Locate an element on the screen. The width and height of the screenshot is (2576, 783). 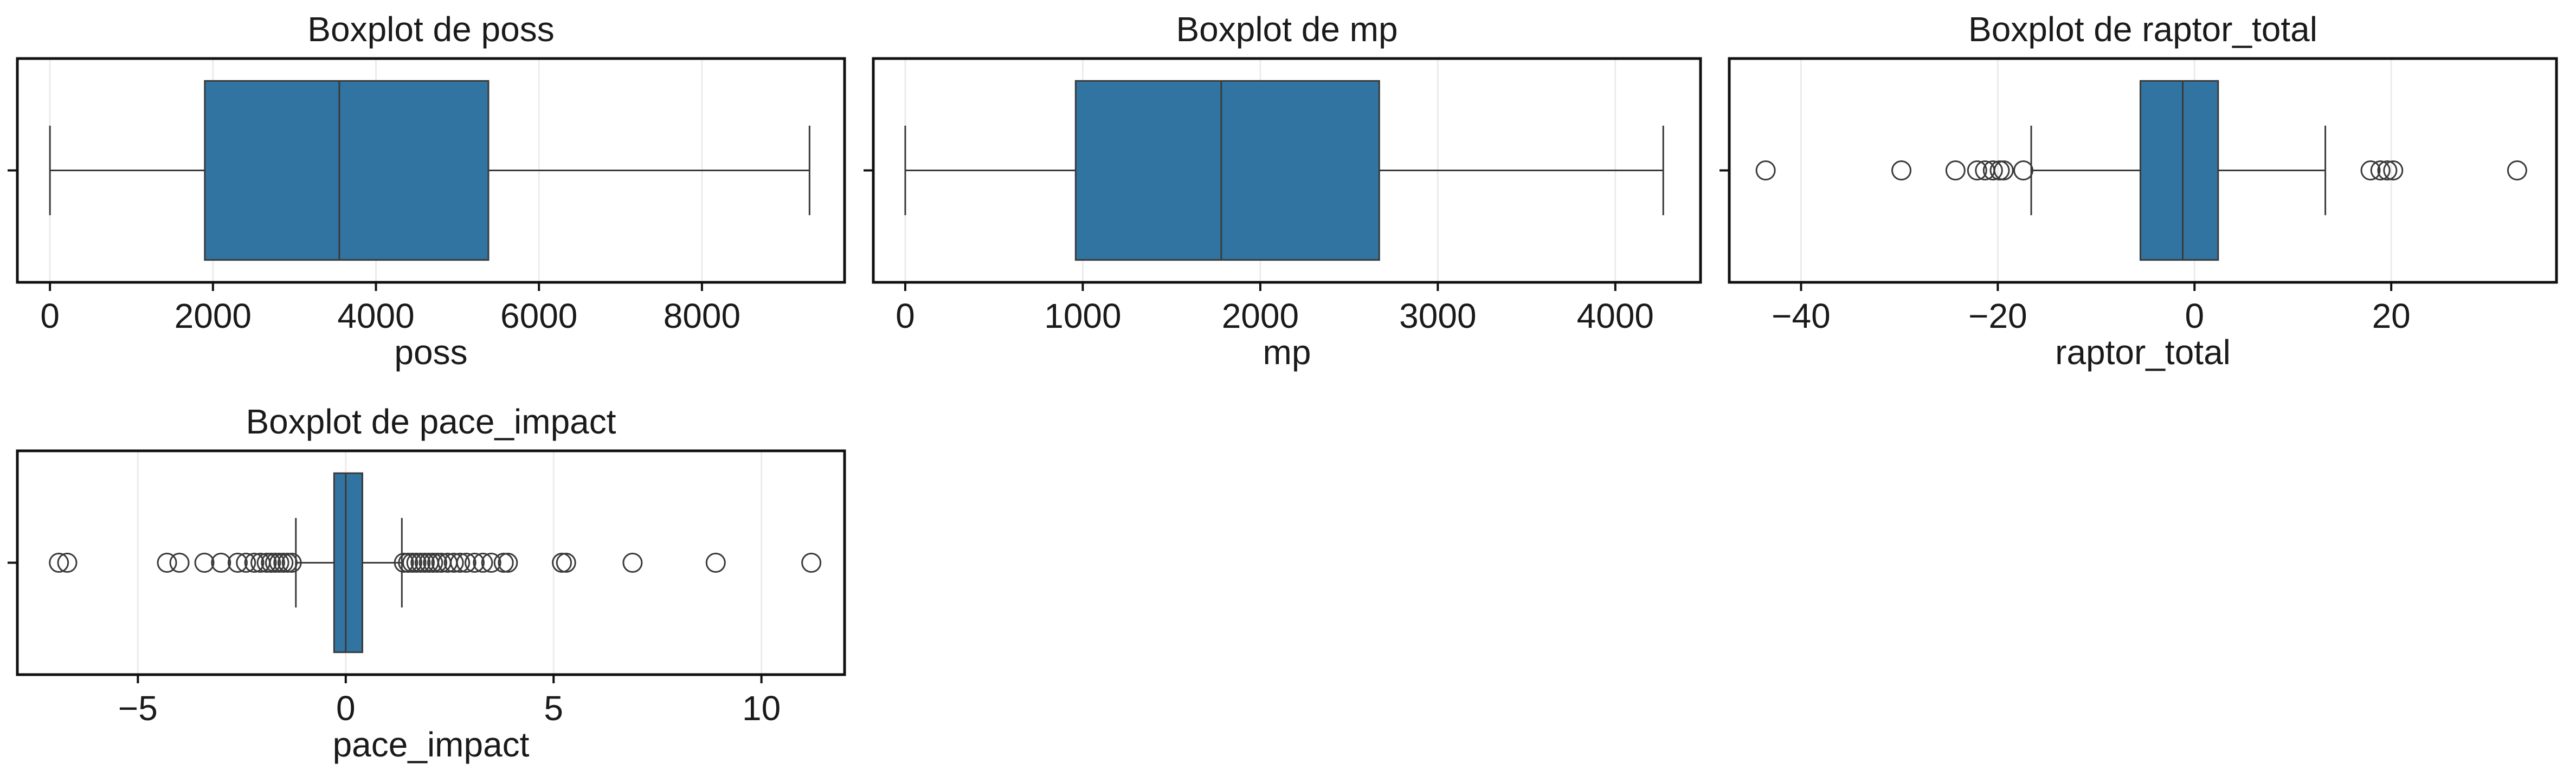
x-ticks: 0 2000 4000 6000 8000 is located at coordinates (374, 252).